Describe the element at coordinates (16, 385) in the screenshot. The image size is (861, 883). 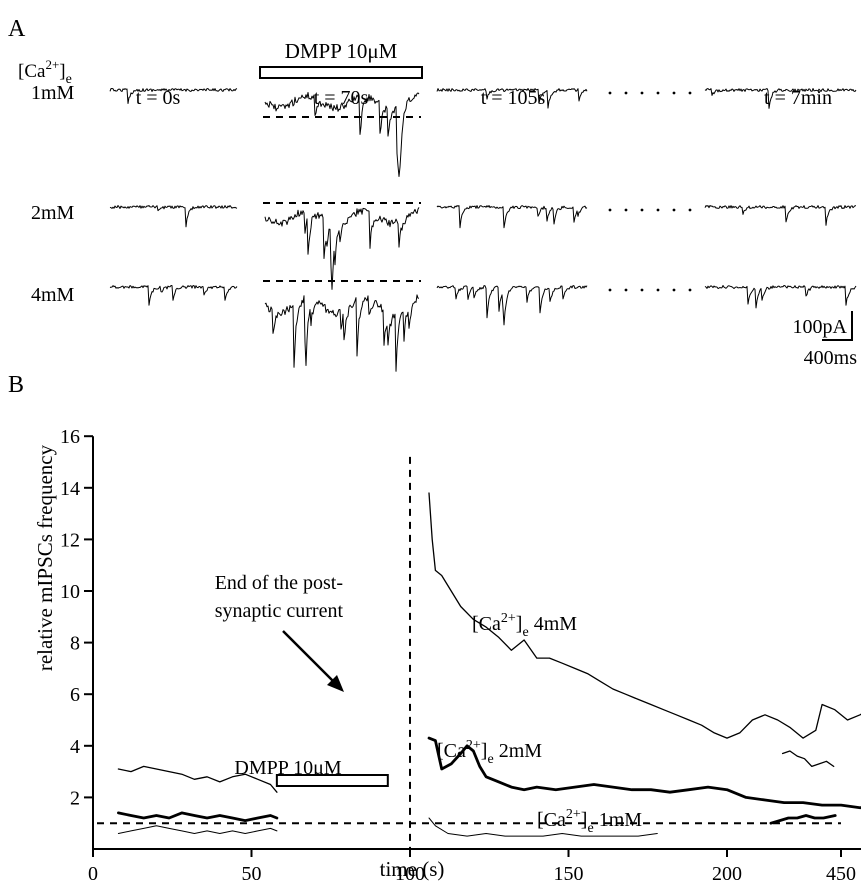
I see `panel-b-label: B` at that location.